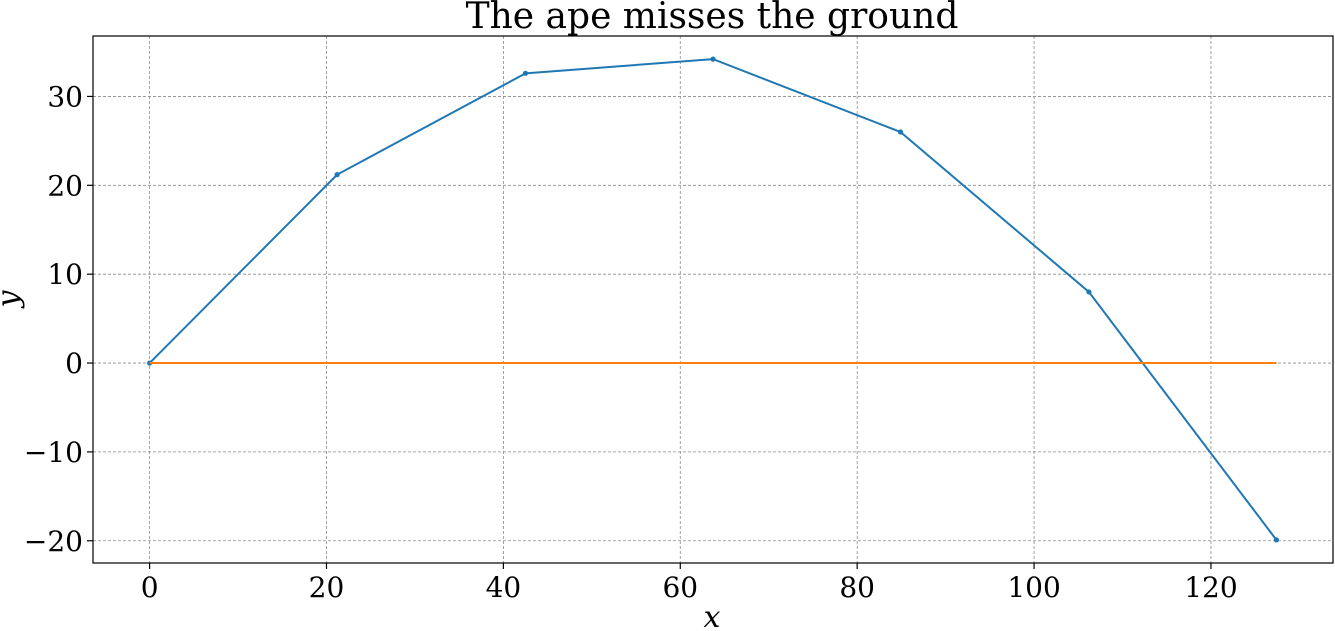 The width and height of the screenshot is (1335, 631). I want to click on x-tick-label: 100, so click(1033, 587).